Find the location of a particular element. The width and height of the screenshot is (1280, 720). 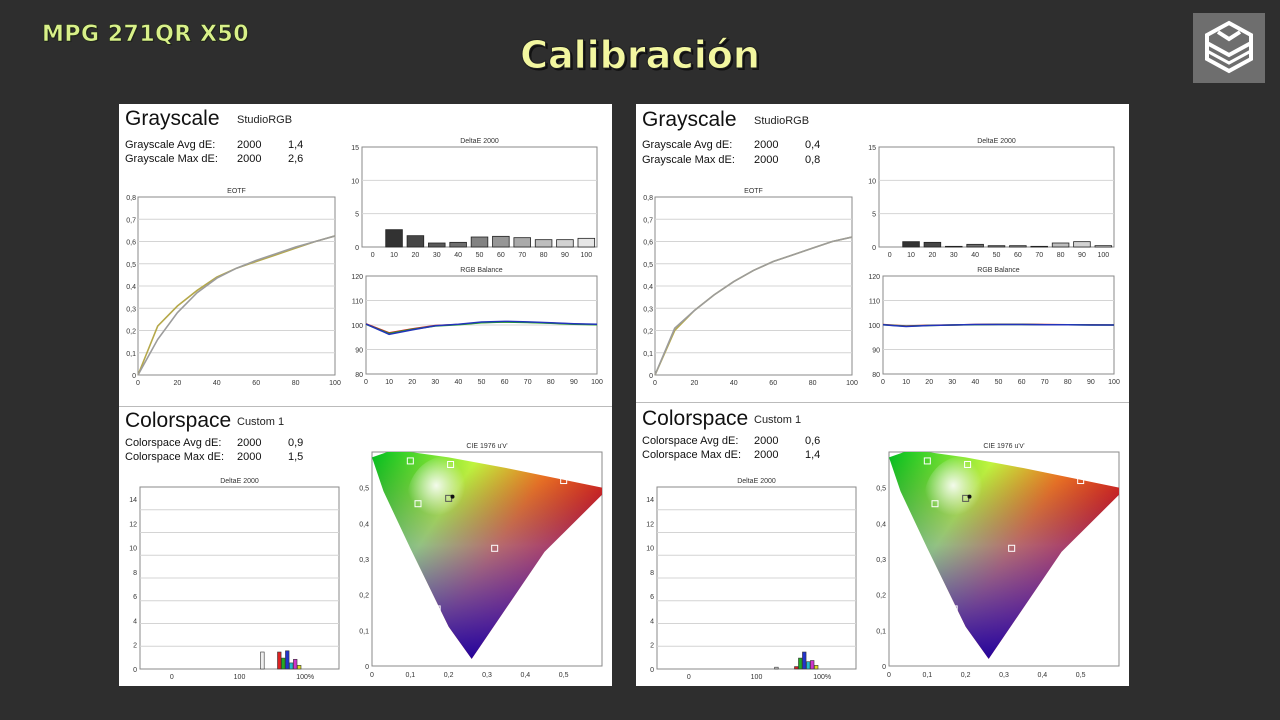

grayscale-max-label: Grayscale Max dE: is located at coordinates (171, 159).